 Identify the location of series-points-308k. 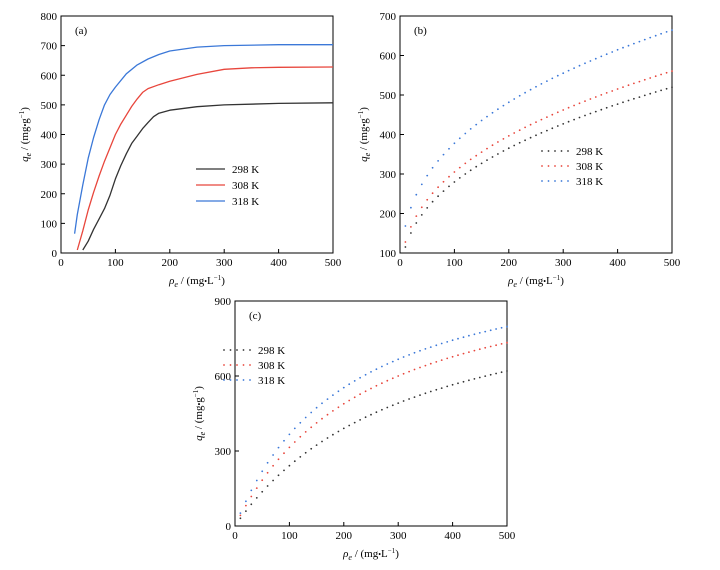
(538, 156).